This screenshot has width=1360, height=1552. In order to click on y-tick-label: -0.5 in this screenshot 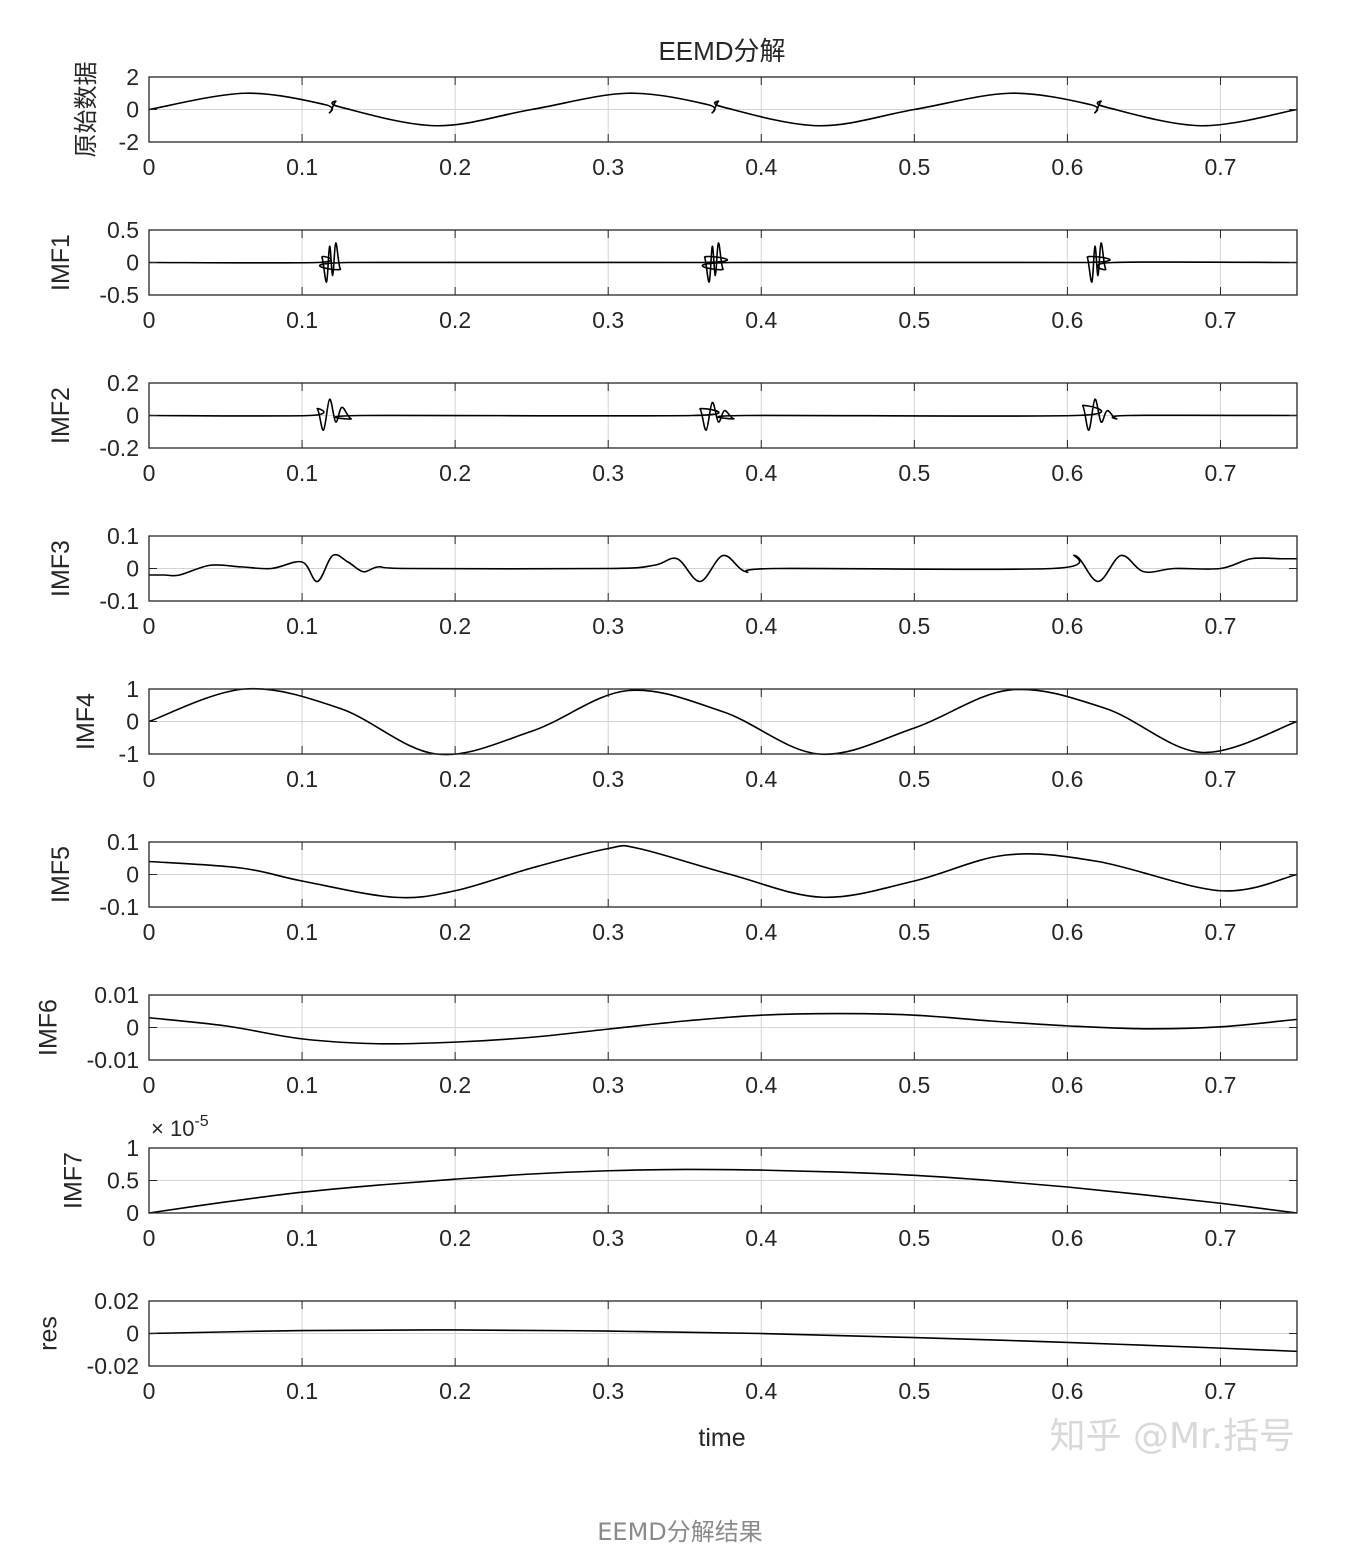, I will do `click(119, 295)`.